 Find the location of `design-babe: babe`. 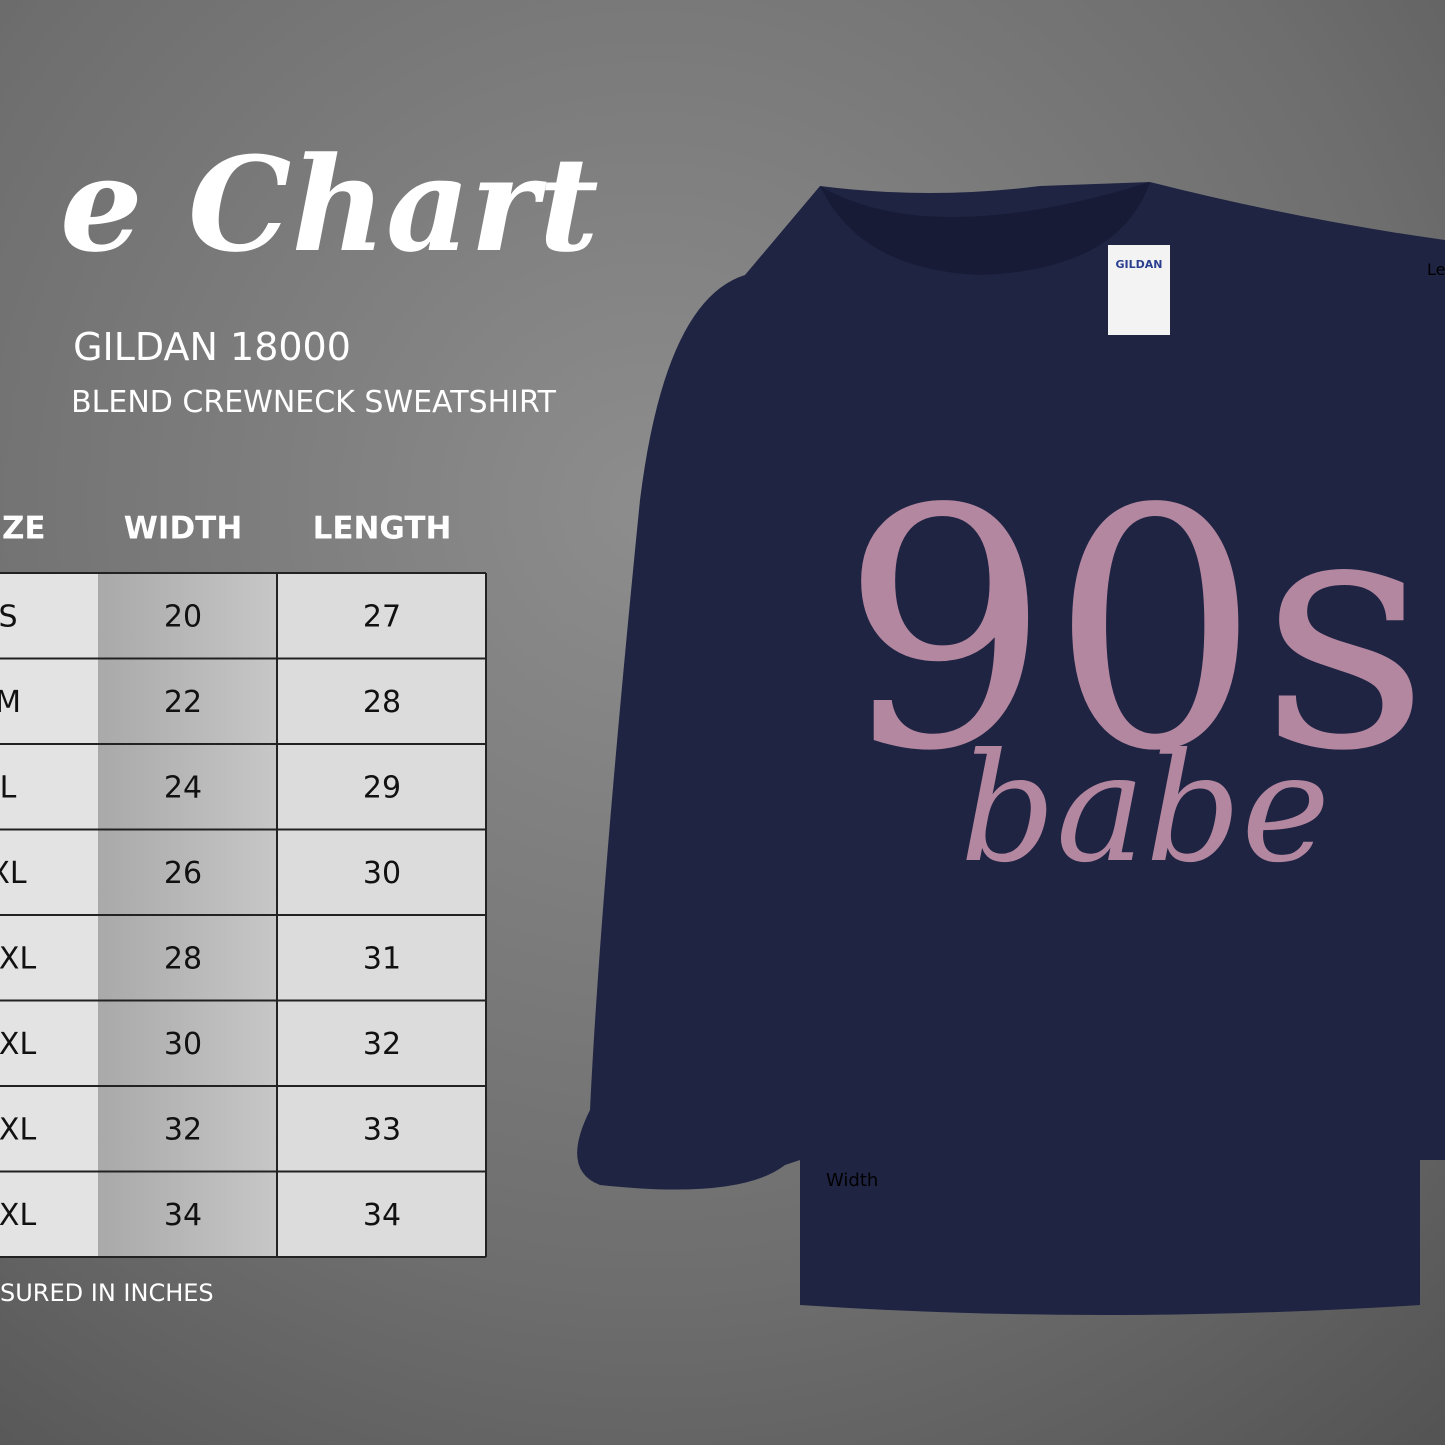

design-babe: babe is located at coordinates (1145, 809).